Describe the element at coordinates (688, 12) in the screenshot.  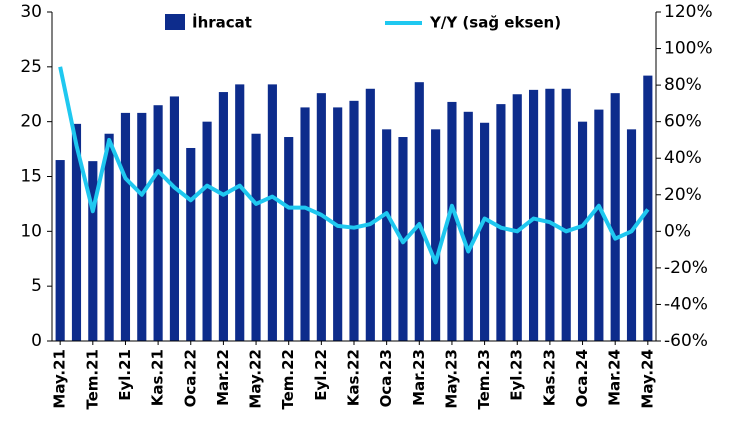
I see `y2-tick-label: 120%` at that location.